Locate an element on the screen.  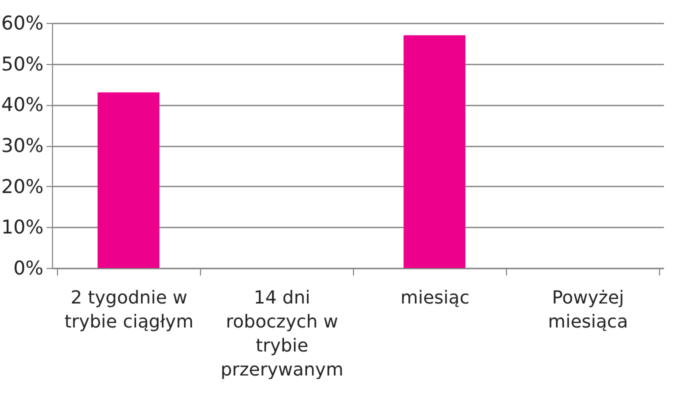
y-tick-label: 60% is located at coordinates (22, 23).